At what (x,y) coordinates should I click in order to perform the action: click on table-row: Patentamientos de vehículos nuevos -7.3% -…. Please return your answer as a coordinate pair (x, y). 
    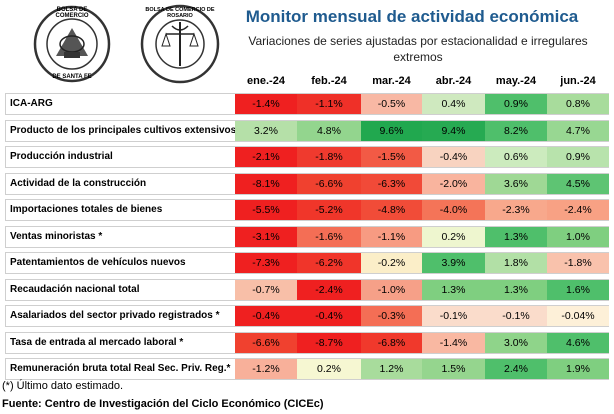
    Looking at the image, I should click on (307, 263).